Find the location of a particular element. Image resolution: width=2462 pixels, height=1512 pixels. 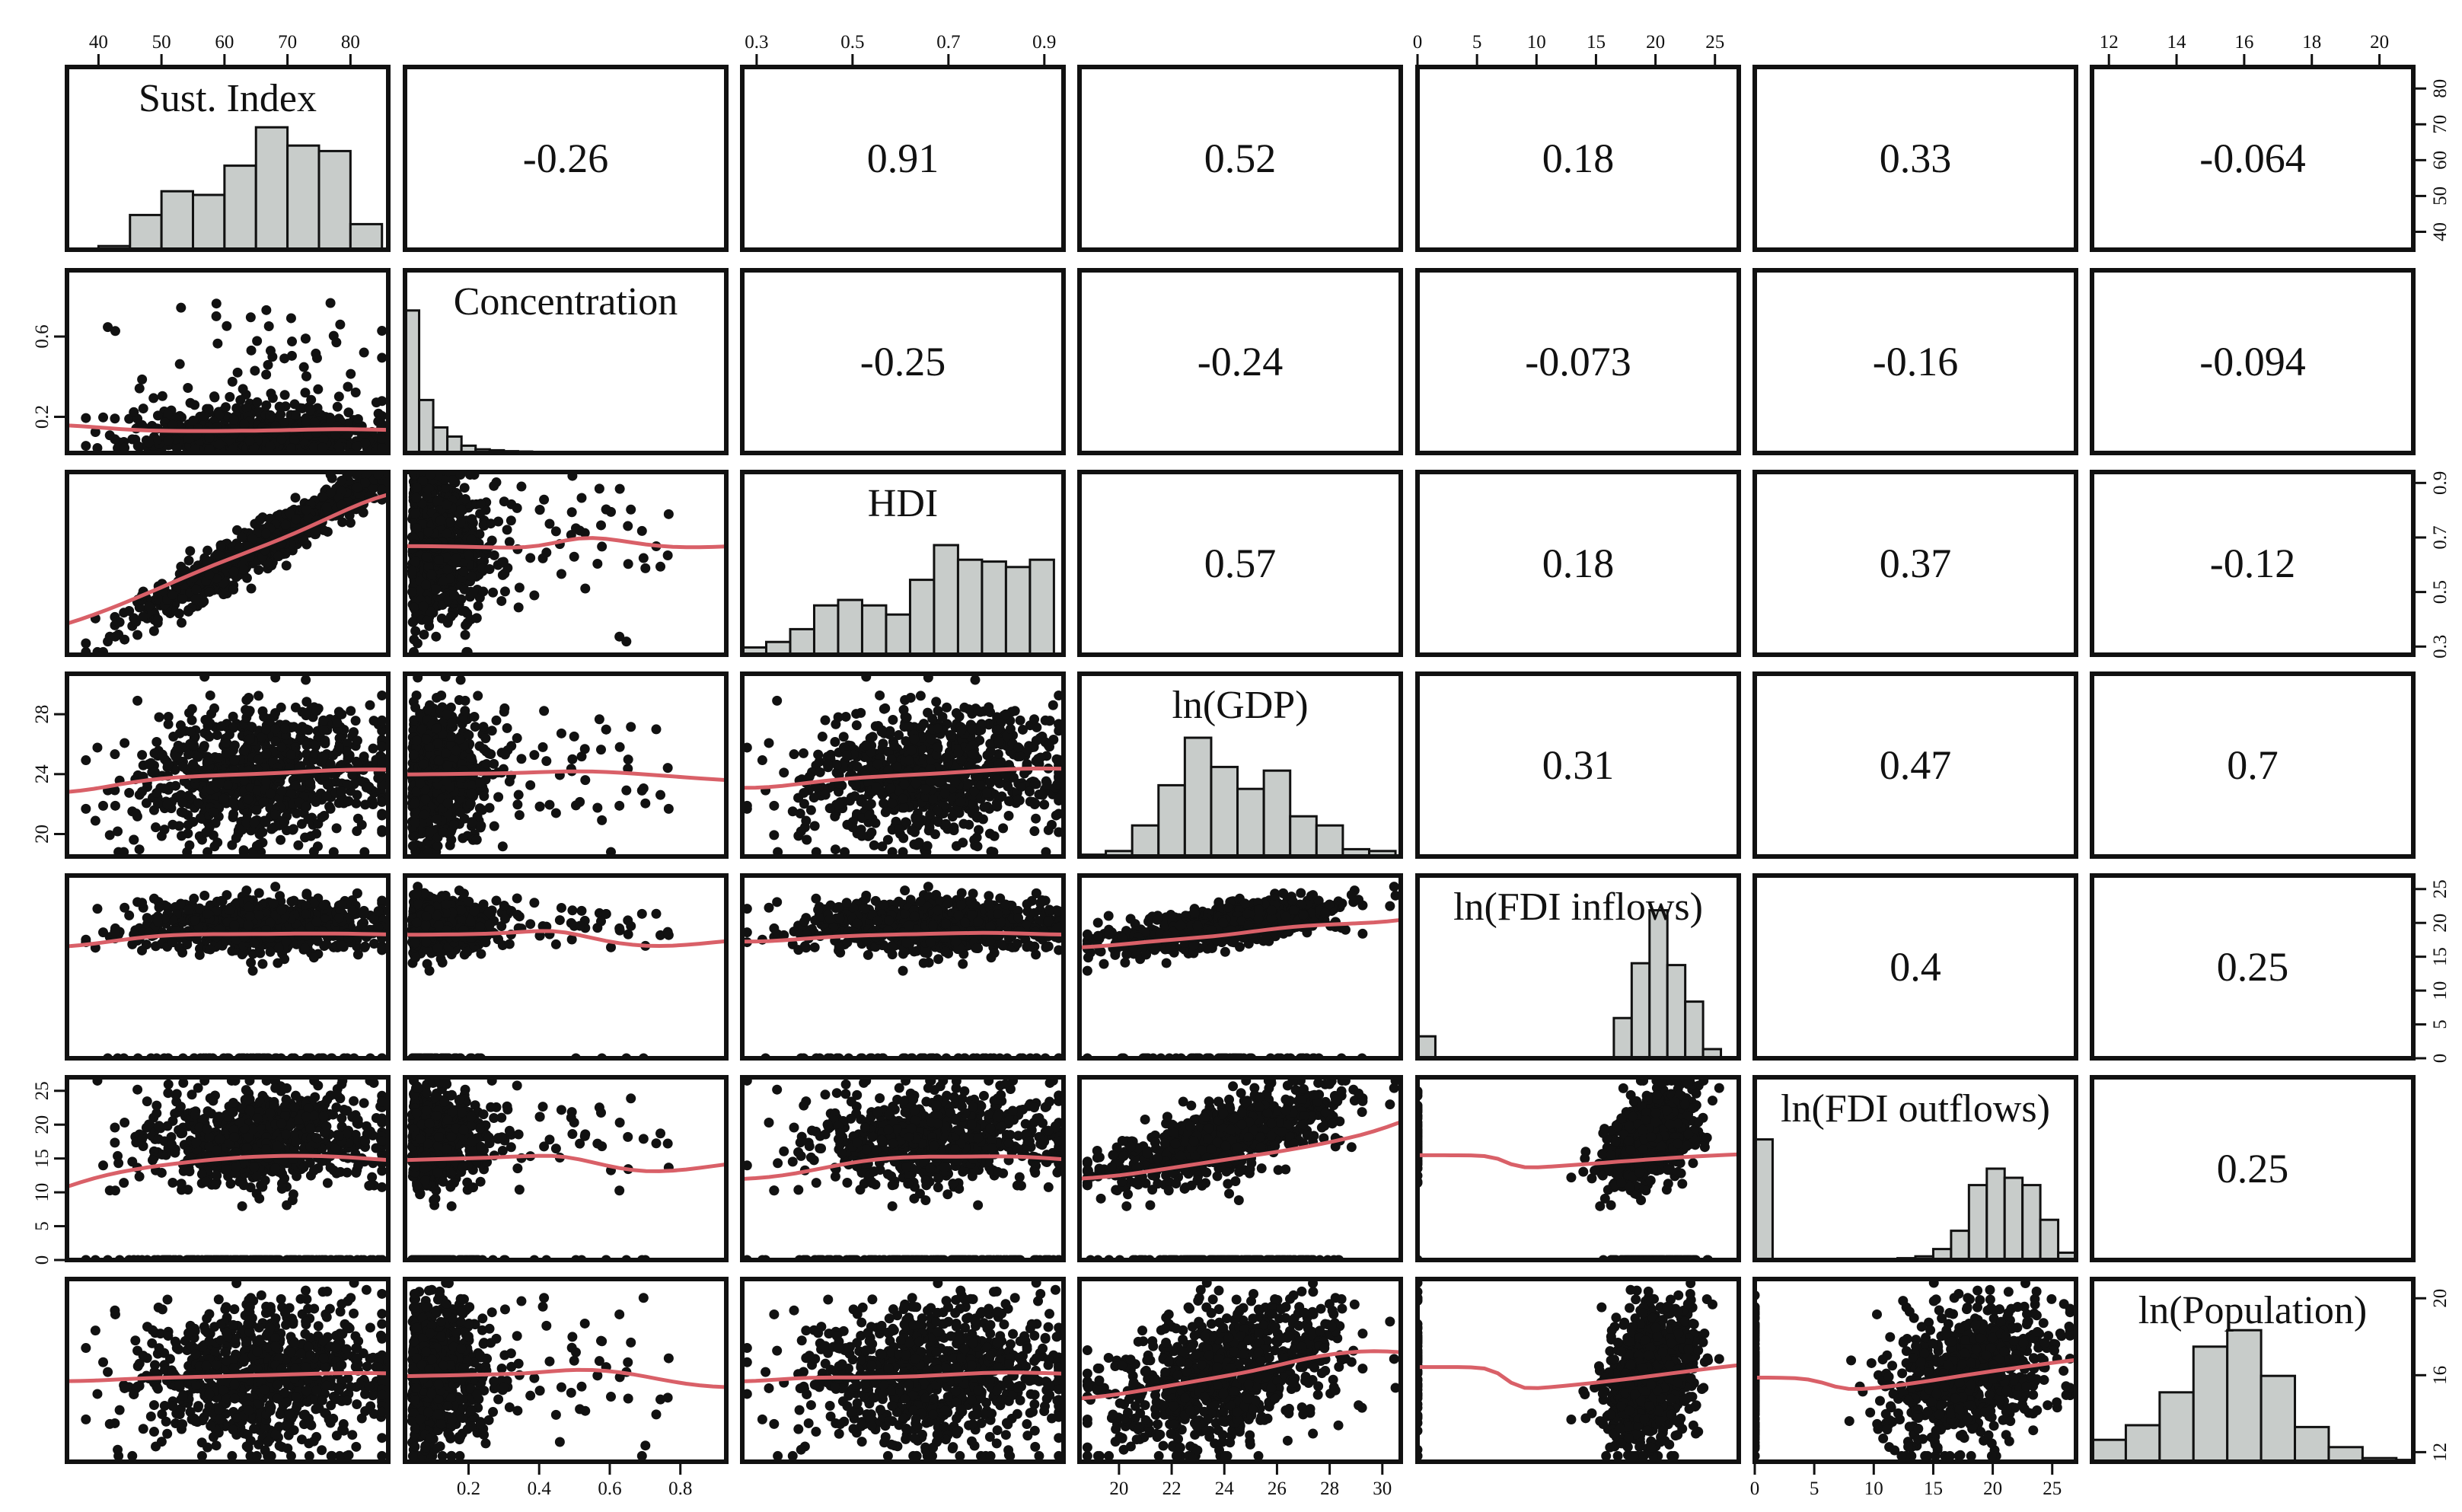

loess-line is located at coordinates (227, 781).